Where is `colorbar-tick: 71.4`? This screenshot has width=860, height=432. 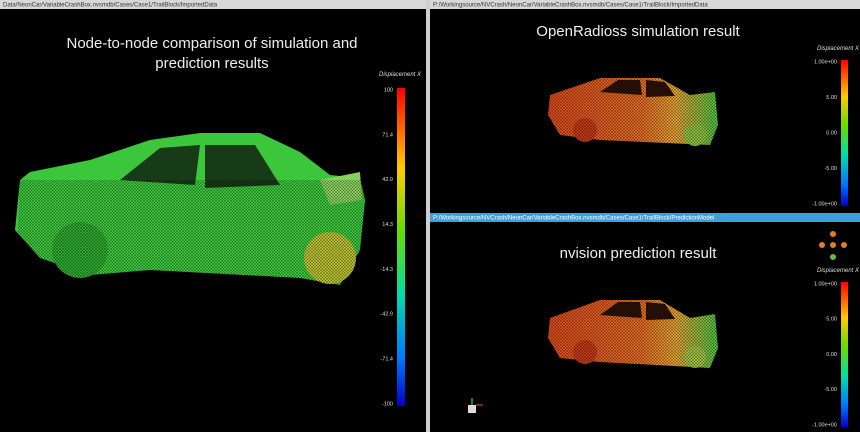 colorbar-tick: 71.4 is located at coordinates (387, 135).